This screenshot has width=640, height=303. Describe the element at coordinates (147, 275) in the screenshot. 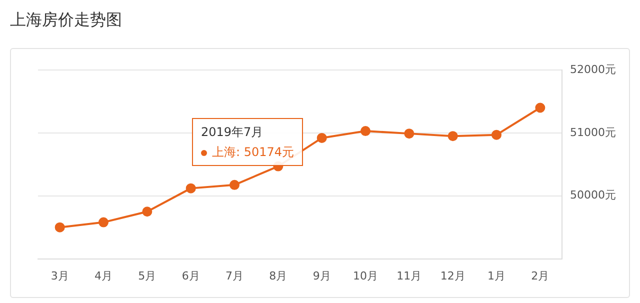

I see `x-tick-label: 5月` at that location.